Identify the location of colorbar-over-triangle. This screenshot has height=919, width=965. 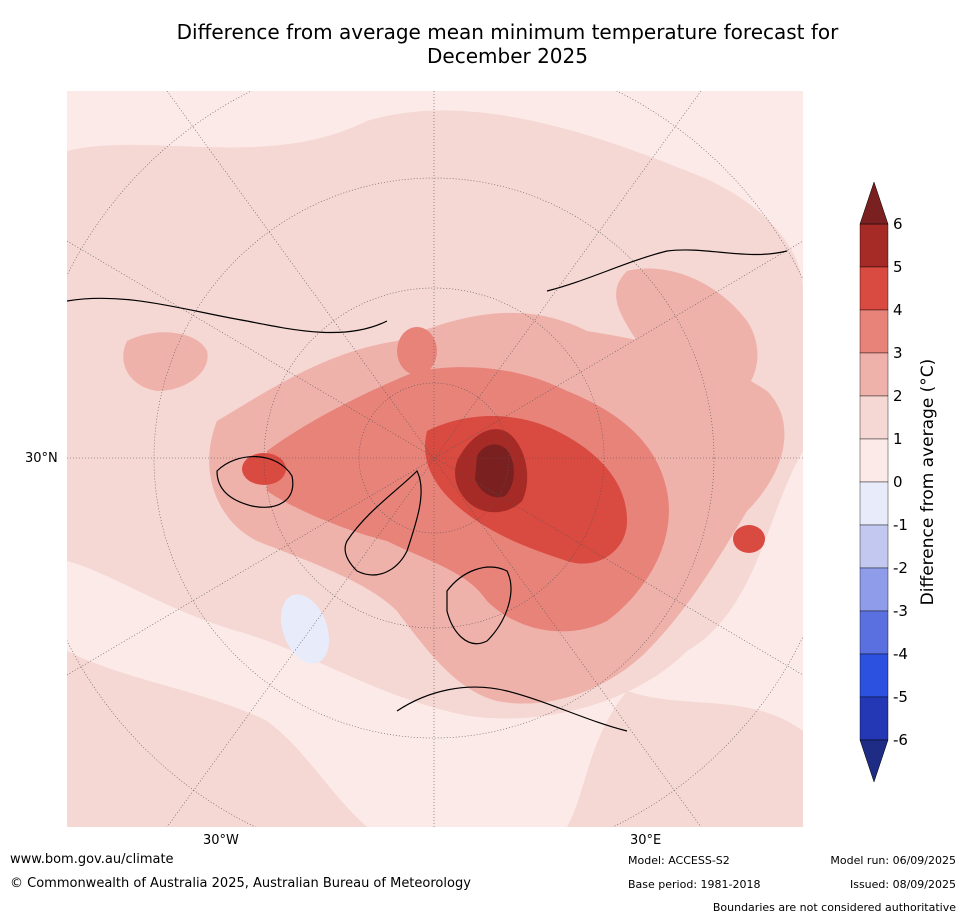
(874, 203).